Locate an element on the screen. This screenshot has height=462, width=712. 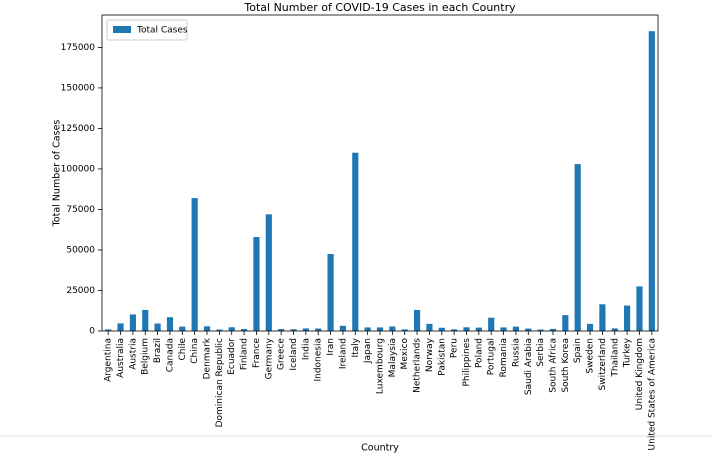
legend-label: Total Cases is located at coordinates (162, 31).